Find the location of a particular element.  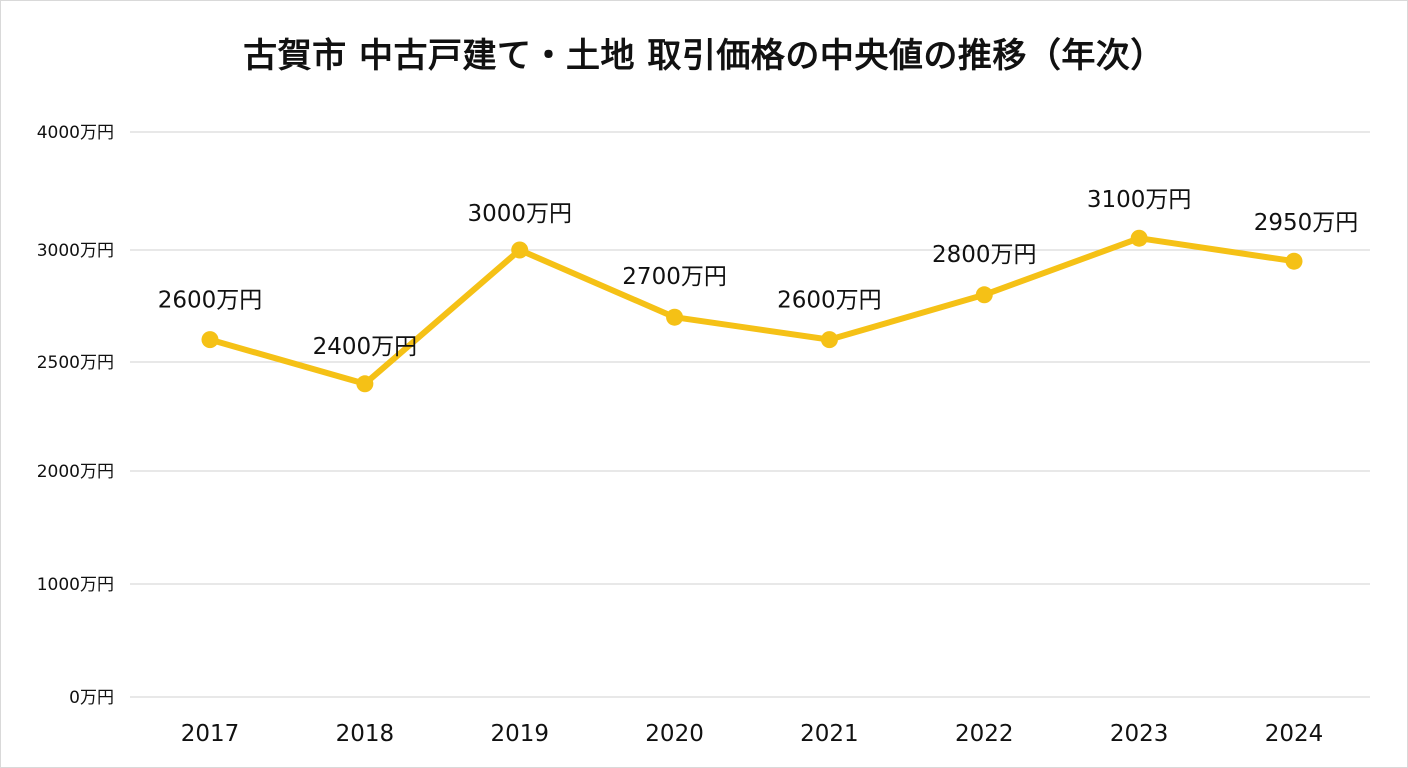

x-tick-label: 2018 is located at coordinates (365, 734).